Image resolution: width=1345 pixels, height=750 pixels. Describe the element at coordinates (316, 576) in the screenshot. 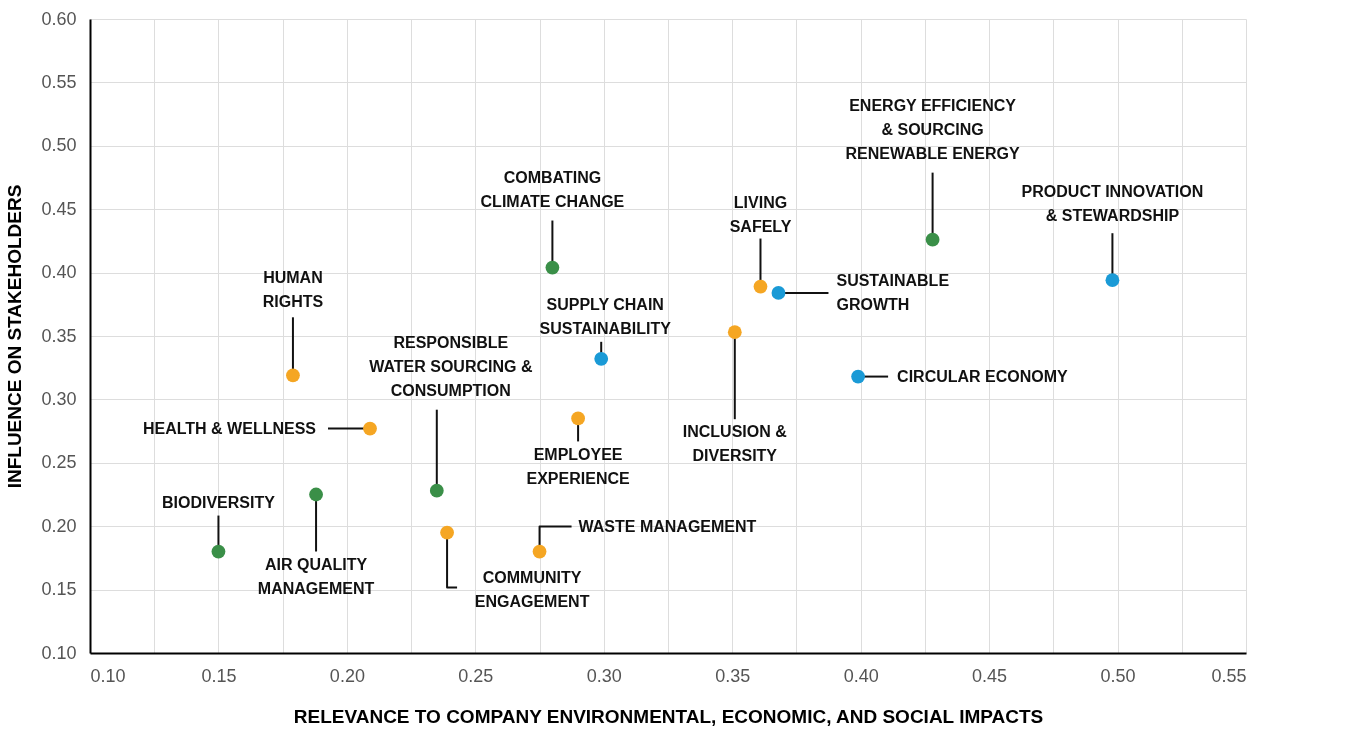

I see `annotation: AIR QUALITY MANAGEMENT` at that location.